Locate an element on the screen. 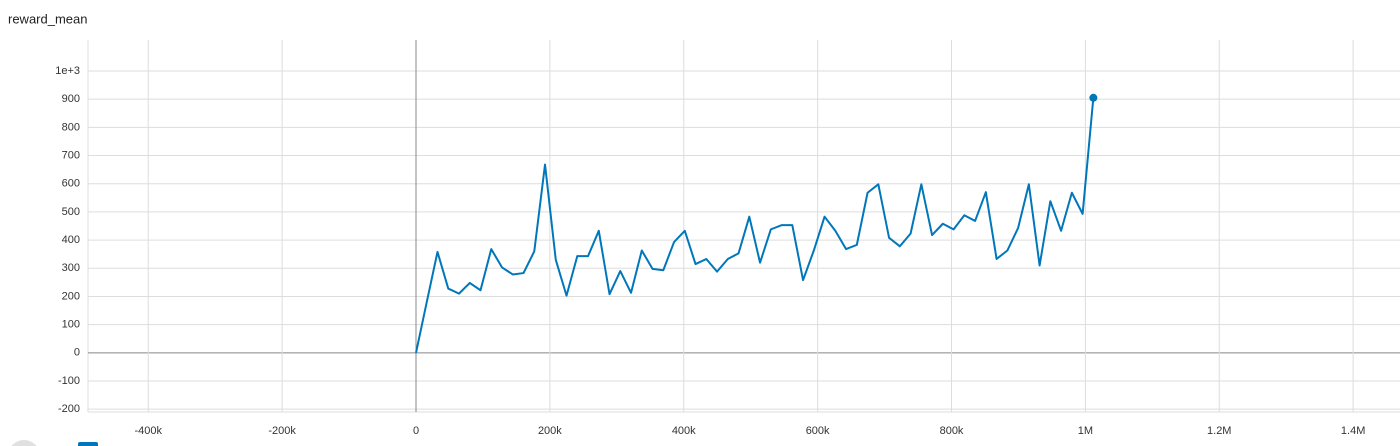  y-tick-label: 700 is located at coordinates (71, 155).